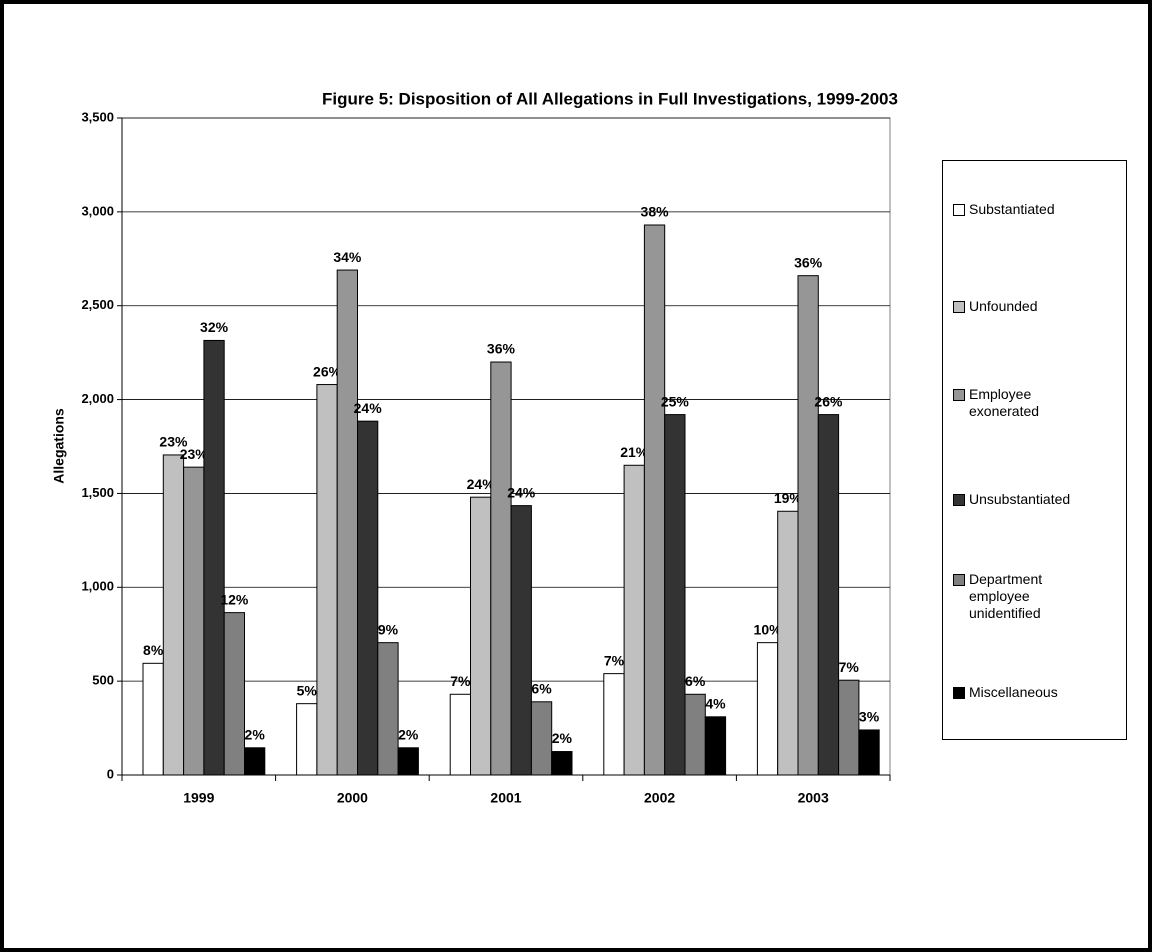  I want to click on legend-label: Employee exonerated, so click(1004, 402).